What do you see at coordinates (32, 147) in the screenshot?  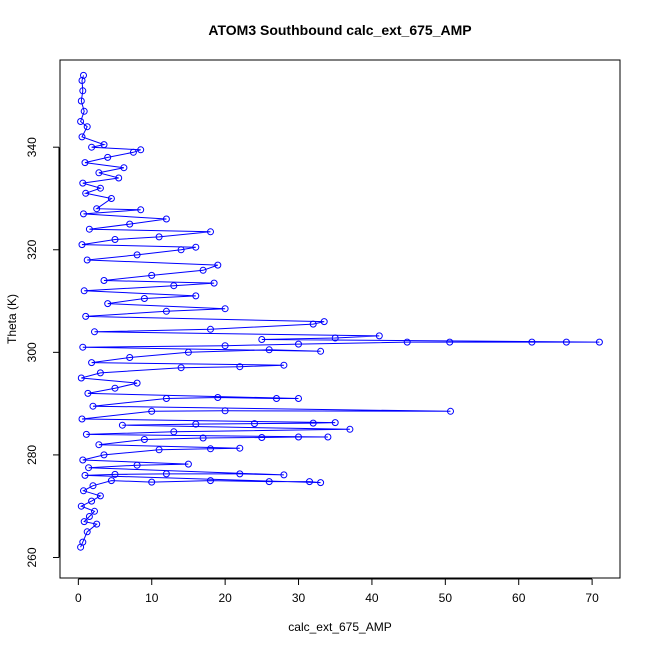 I see `y-tick-label: 340` at bounding box center [32, 147].